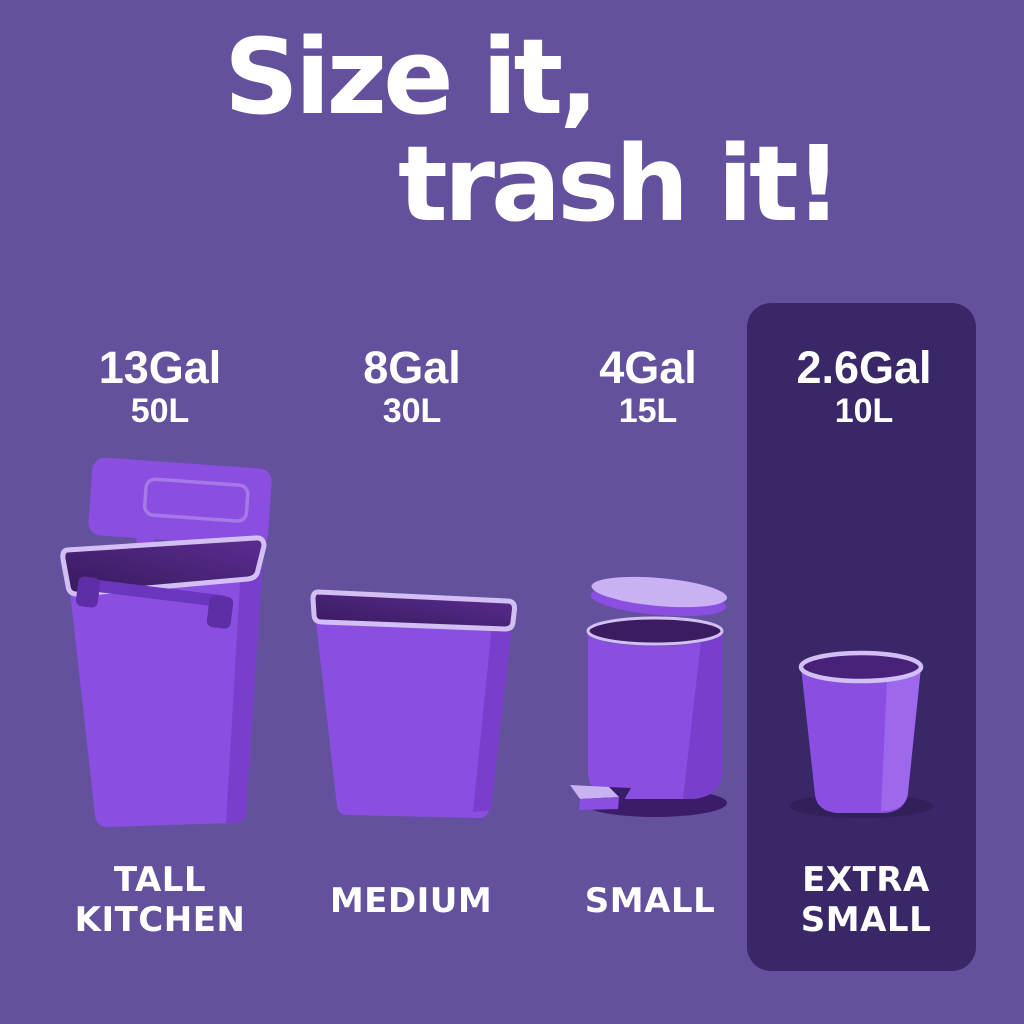 This screenshot has width=1024, height=1024. What do you see at coordinates (411, 77) in the screenshot?
I see `title-line-1: Size it,` at bounding box center [411, 77].